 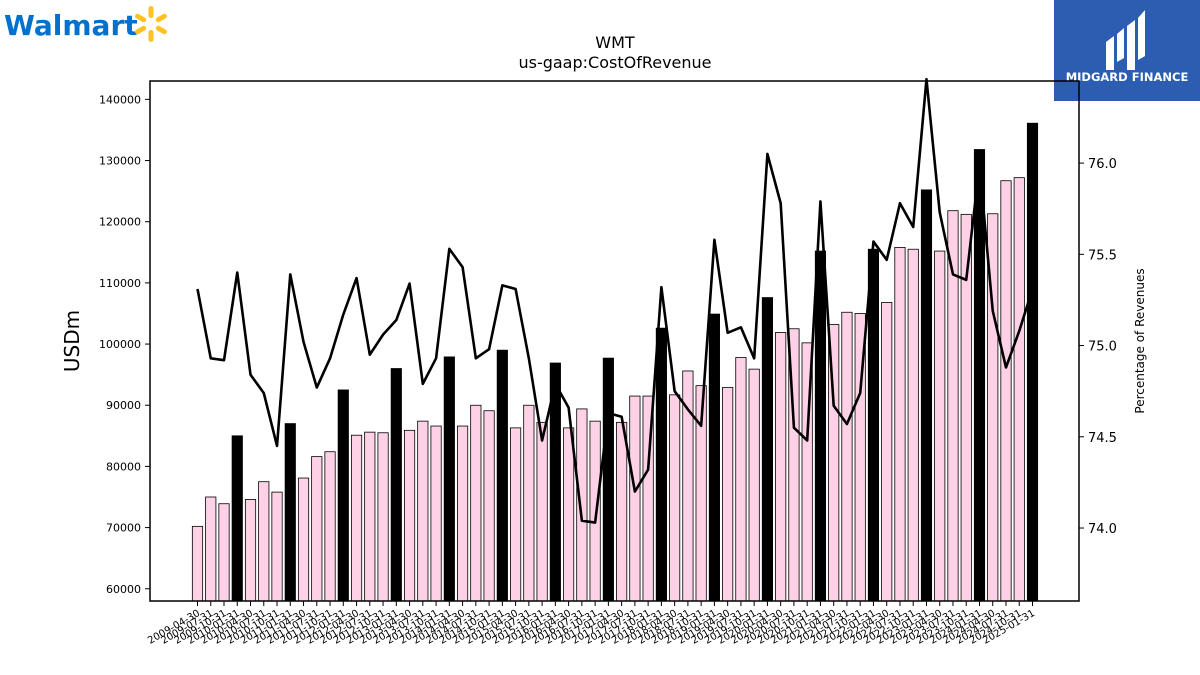 I want to click on y-tick-label: 60000, so click(x=123, y=589).